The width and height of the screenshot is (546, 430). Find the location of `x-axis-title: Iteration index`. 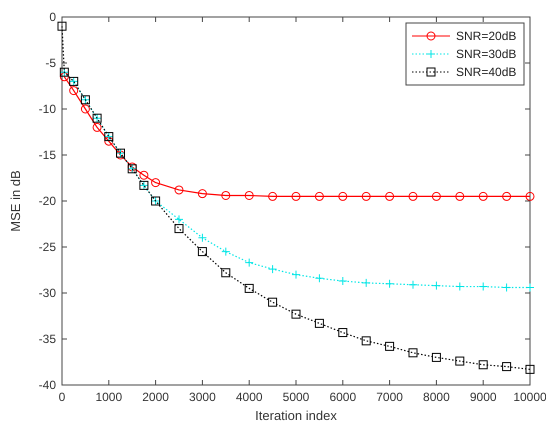

x-axis-title: Iteration index is located at coordinates (296, 415).